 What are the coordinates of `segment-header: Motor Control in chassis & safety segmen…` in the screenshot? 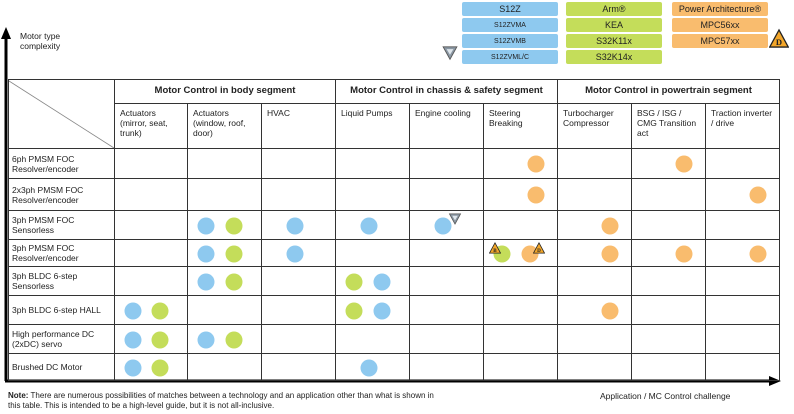 It's located at (447, 91).